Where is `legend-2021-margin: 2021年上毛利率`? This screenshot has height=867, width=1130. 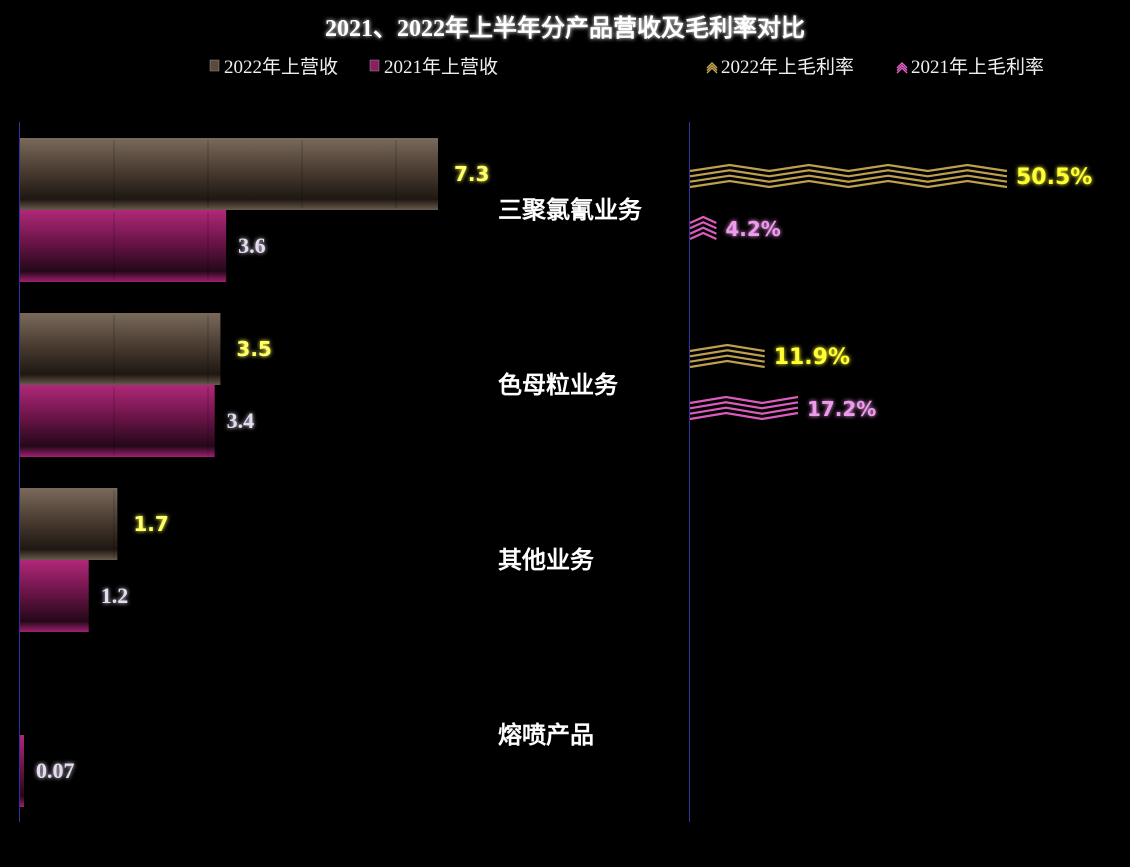 legend-2021-margin: 2021年上毛利率 is located at coordinates (970, 67).